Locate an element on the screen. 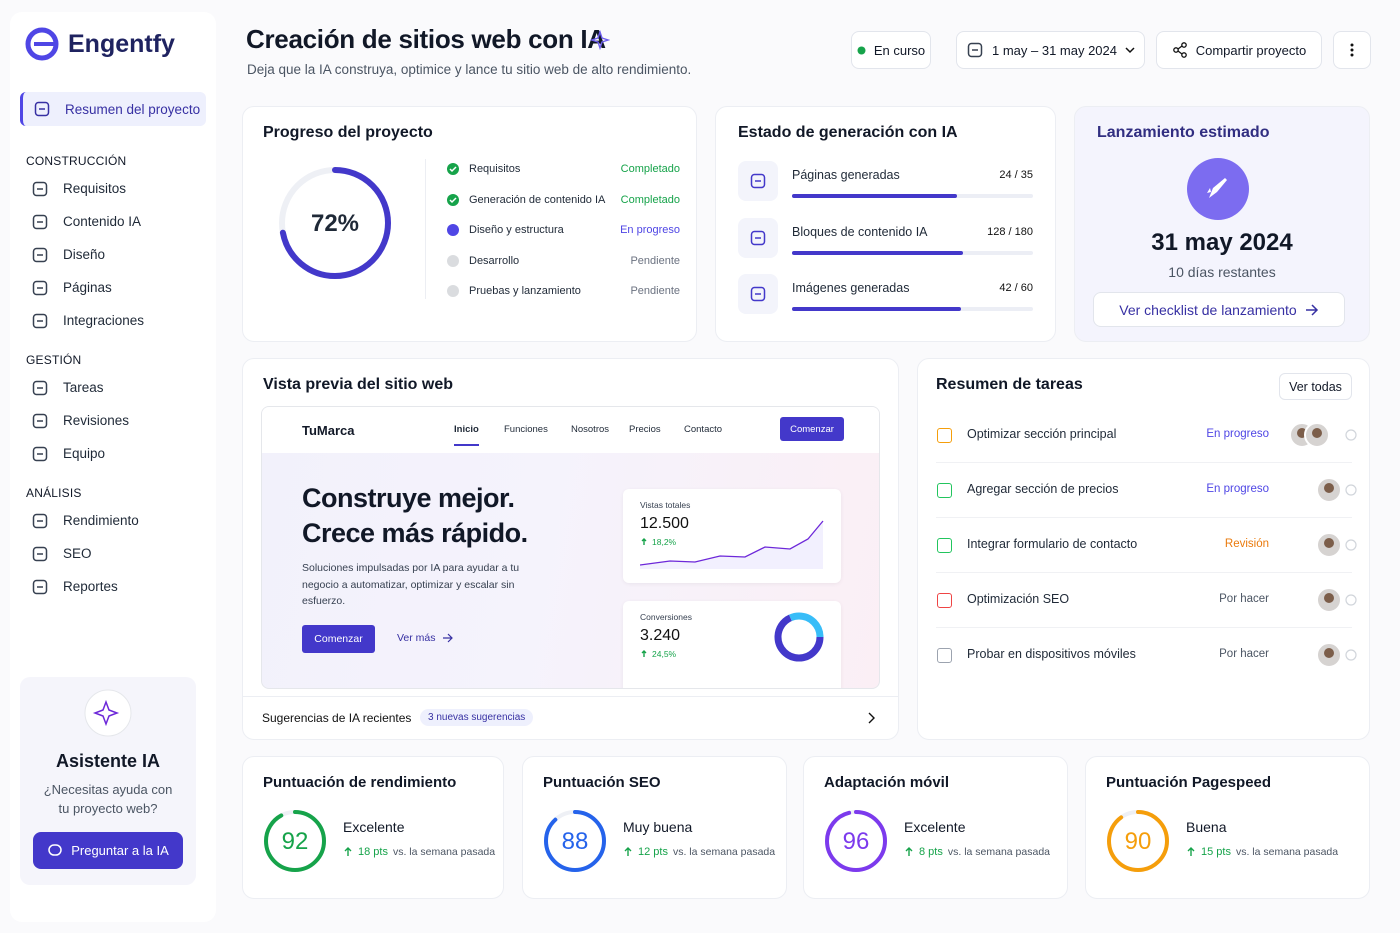 This screenshot has height=933, width=1400. nav-label: Reportes is located at coordinates (90, 586).